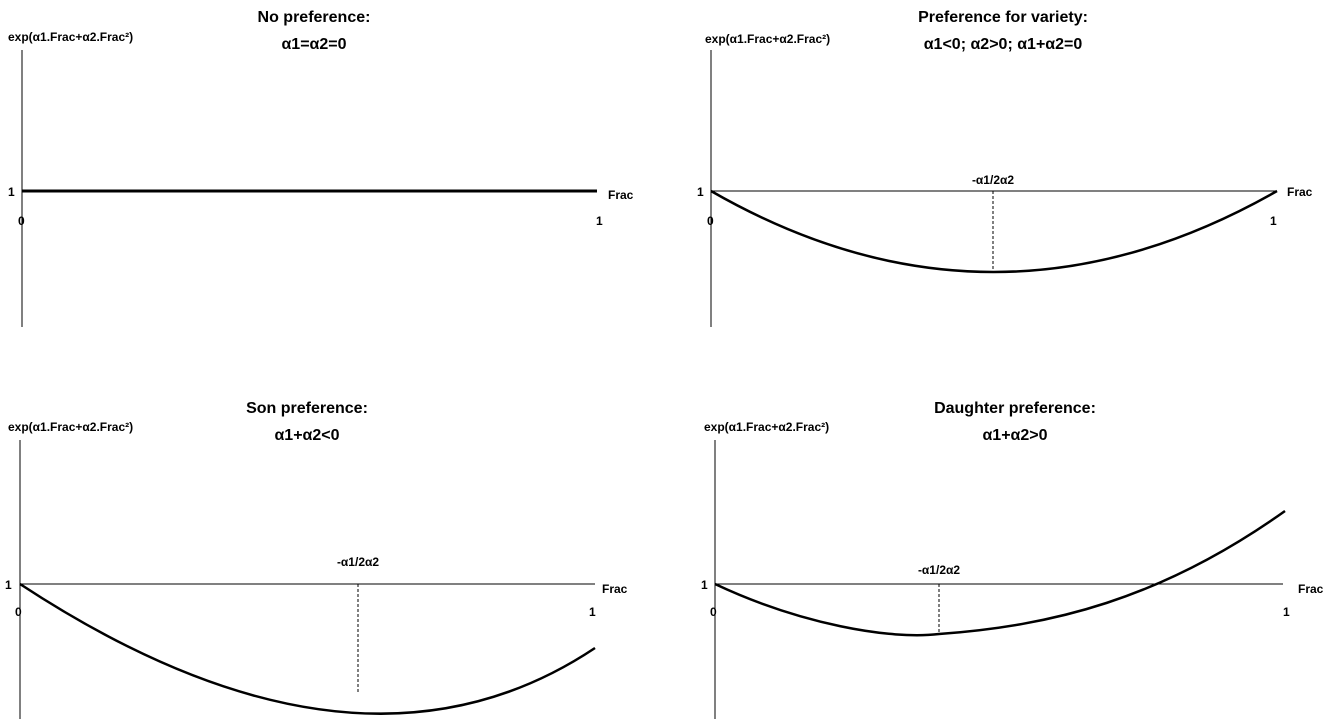  Describe the element at coordinates (307, 408) in the screenshot. I see `panel-title-line1: Son preference:` at that location.